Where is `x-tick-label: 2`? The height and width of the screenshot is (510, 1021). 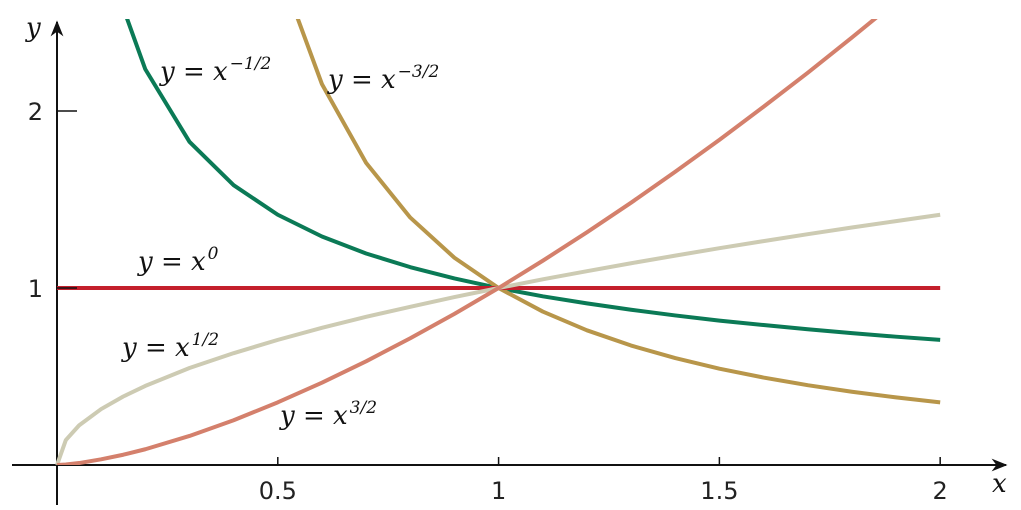 x-tick-label: 2 is located at coordinates (940, 491).